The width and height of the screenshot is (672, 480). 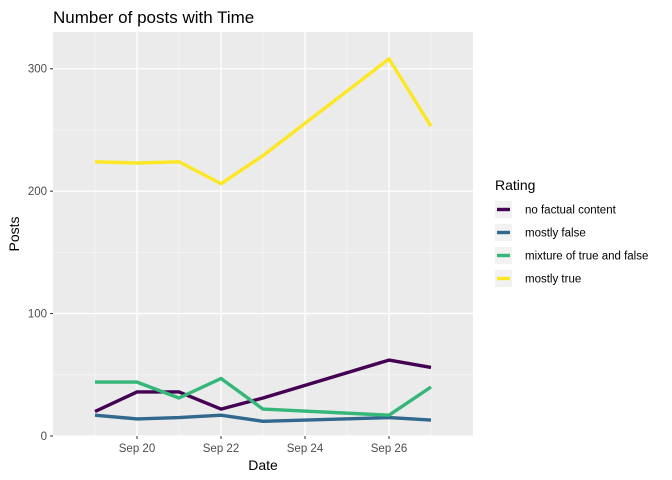 I want to click on legend-label: mostly false, so click(x=555, y=234).